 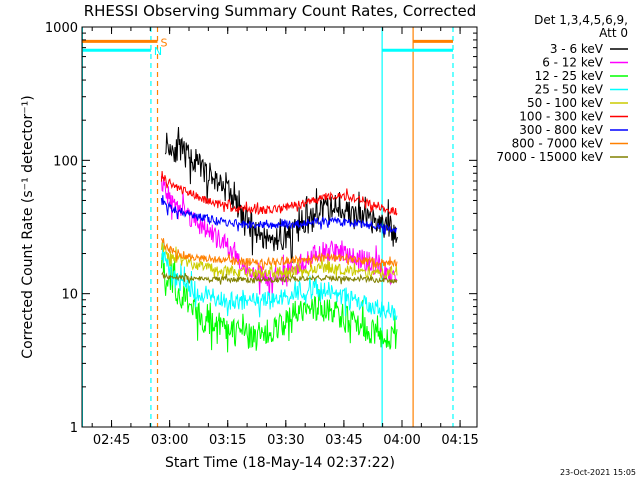 What do you see at coordinates (581, 20) in the screenshot?
I see `legend-header-line-1: Det 1,3,4,5,6,9,` at bounding box center [581, 20].